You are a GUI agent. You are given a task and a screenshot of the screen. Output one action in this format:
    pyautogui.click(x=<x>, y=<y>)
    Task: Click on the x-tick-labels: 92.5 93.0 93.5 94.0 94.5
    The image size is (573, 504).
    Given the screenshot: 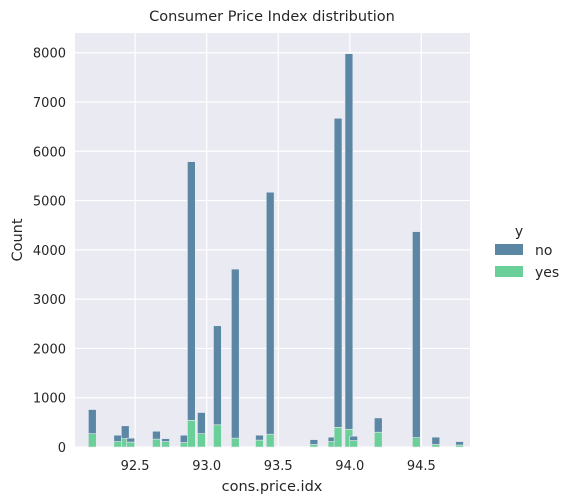 What is the action you would take?
    pyautogui.click(x=278, y=466)
    